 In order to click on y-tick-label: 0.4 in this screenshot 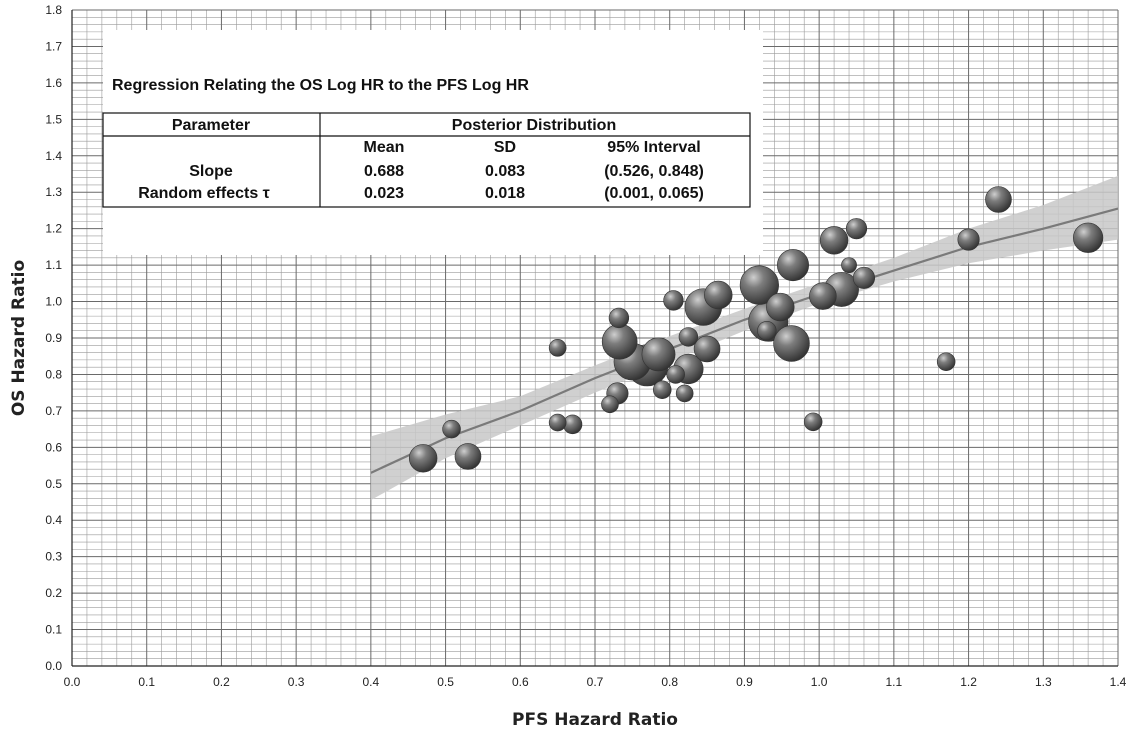, I will do `click(53, 520)`.